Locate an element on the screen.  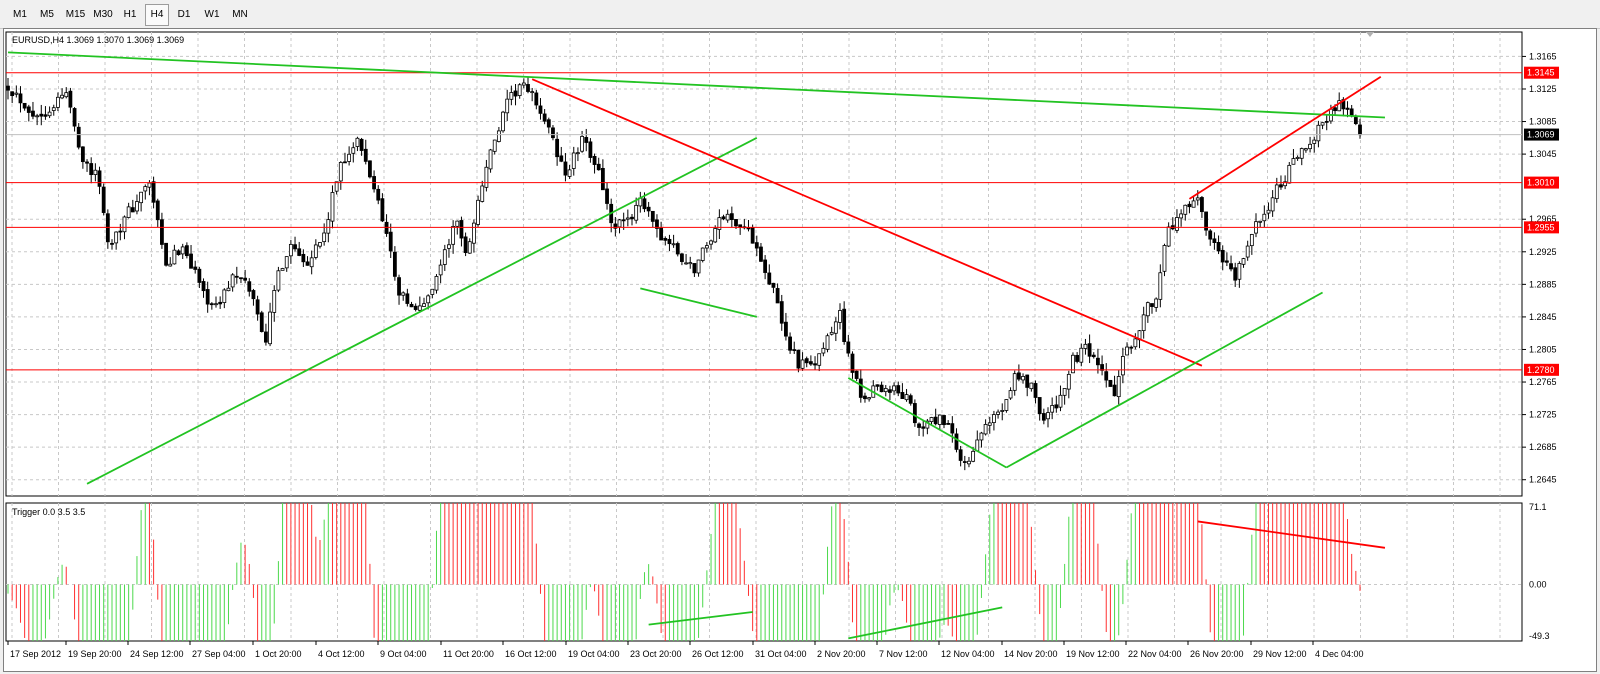
uptrend-line is located at coordinates (1164, 380).